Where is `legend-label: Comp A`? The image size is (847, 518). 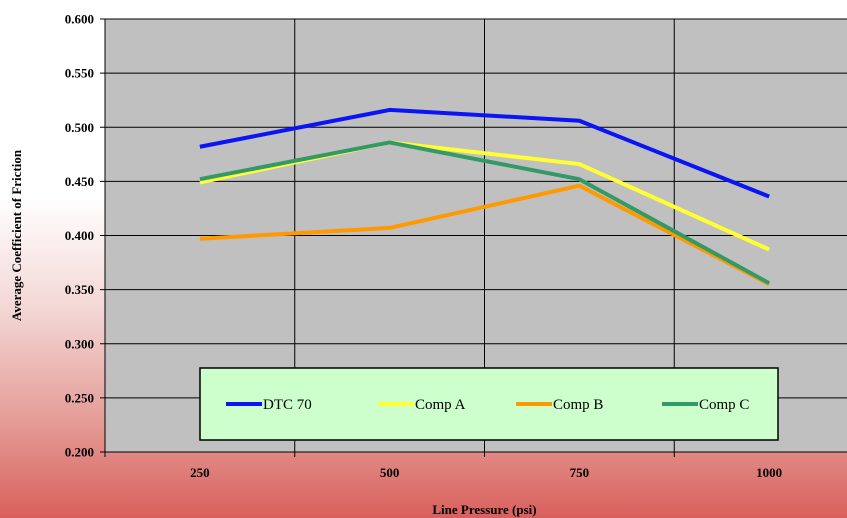 legend-label: Comp A is located at coordinates (440, 405).